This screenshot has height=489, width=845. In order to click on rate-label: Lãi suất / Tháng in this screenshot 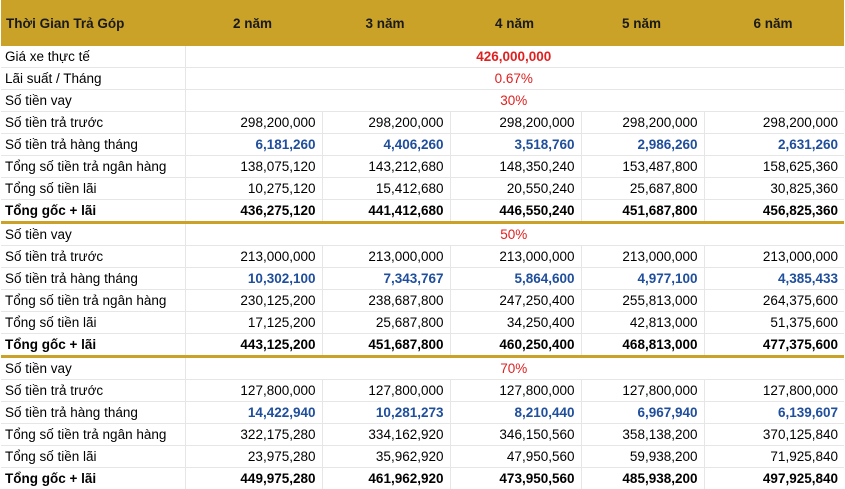, I will do `click(93, 79)`.